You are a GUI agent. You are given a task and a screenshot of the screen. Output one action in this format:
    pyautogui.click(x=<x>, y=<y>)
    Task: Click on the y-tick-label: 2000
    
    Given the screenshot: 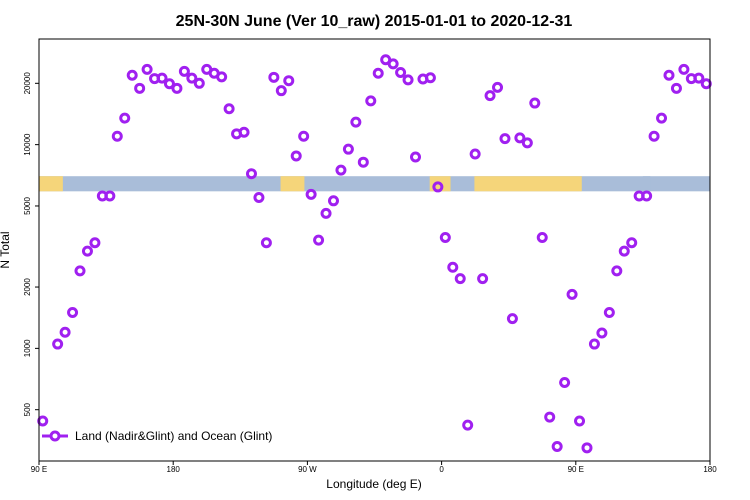 What is the action you would take?
    pyautogui.click(x=27, y=287)
    